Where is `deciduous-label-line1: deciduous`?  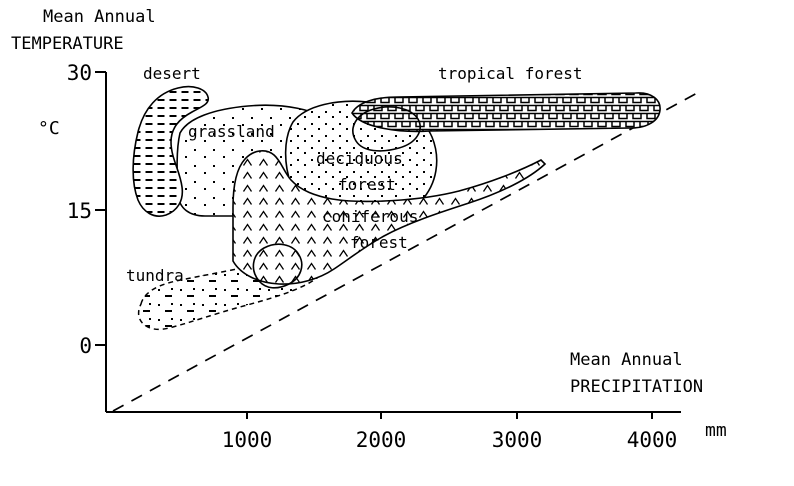
deciduous-label-line1: deciduous is located at coordinates (359, 158).